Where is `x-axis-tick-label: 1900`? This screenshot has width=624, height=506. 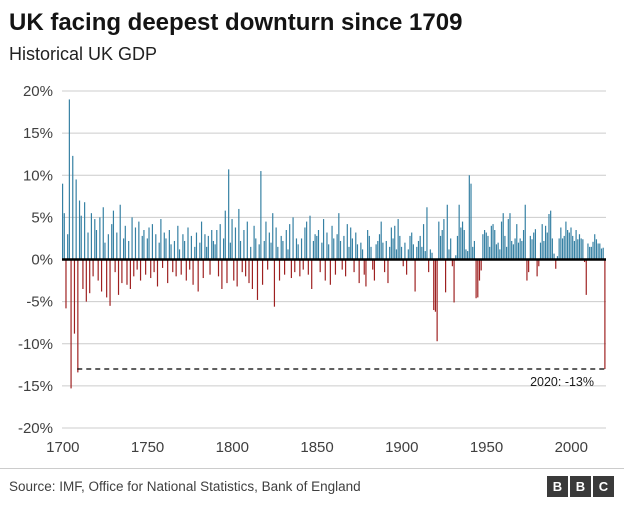
x-axis-tick-label: 1900 is located at coordinates (401, 447).